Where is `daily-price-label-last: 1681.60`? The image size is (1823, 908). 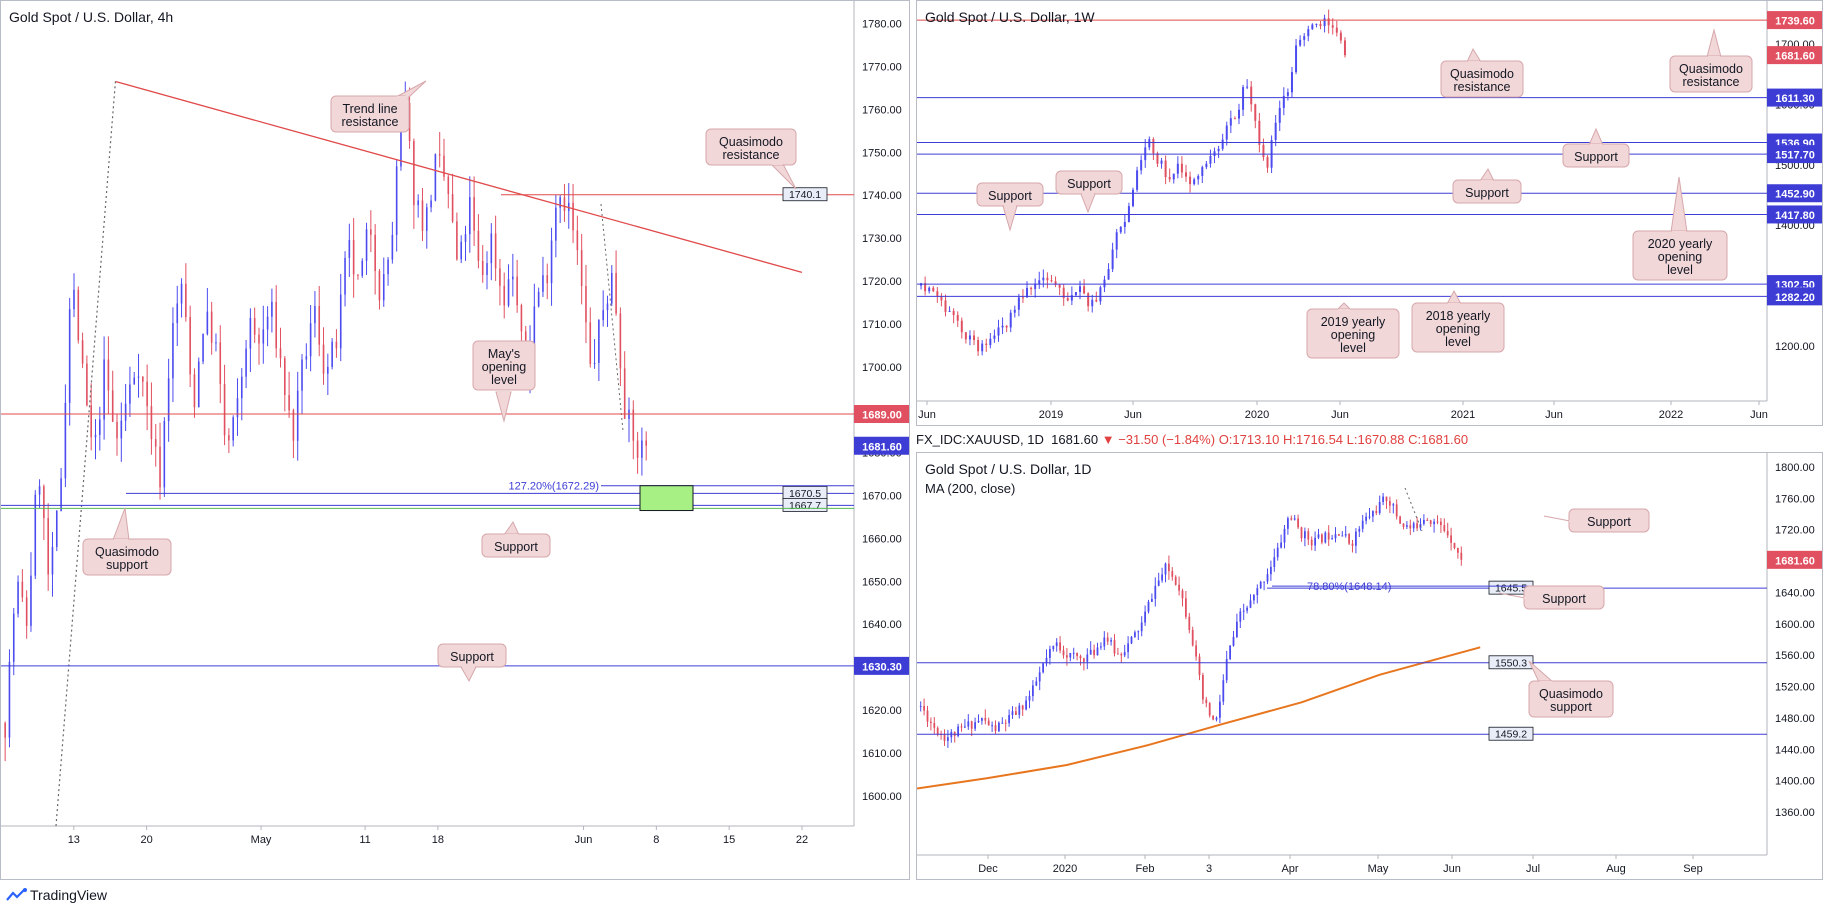
daily-price-label-last: 1681.60 is located at coordinates (1795, 561).